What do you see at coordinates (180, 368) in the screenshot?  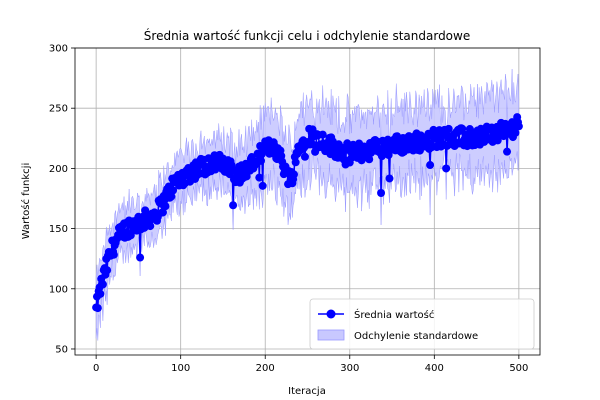 I see `x-tick-label: 100` at bounding box center [180, 368].